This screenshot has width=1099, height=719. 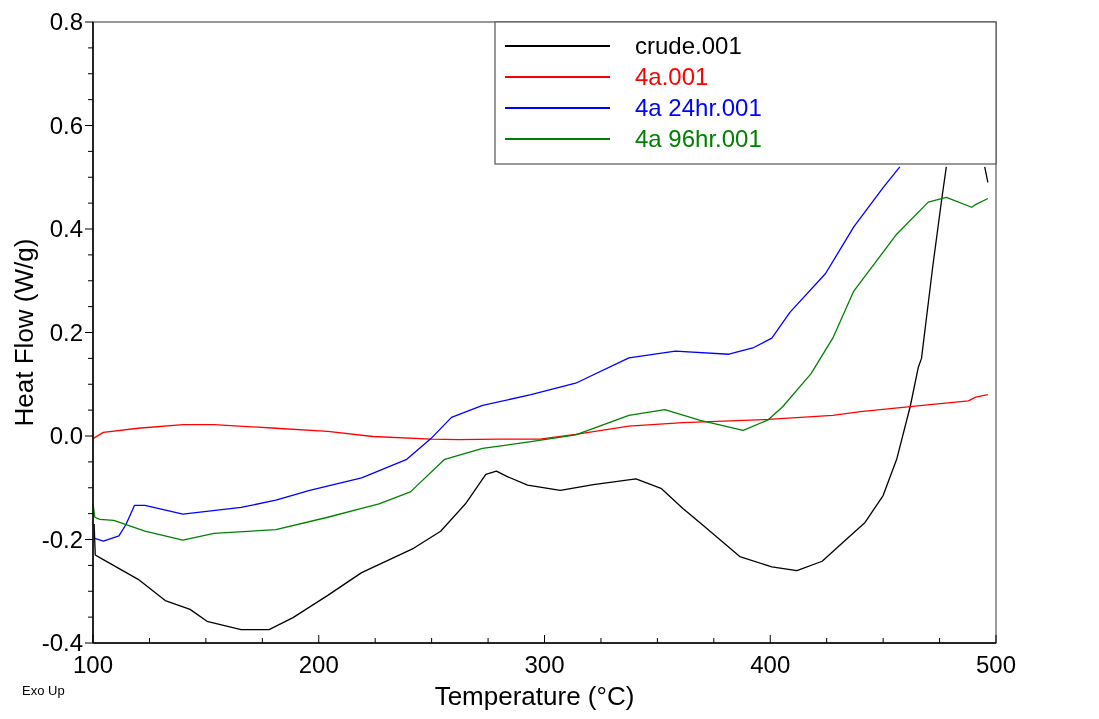 I want to click on y-tick-label: -0.2, so click(x=62, y=539).